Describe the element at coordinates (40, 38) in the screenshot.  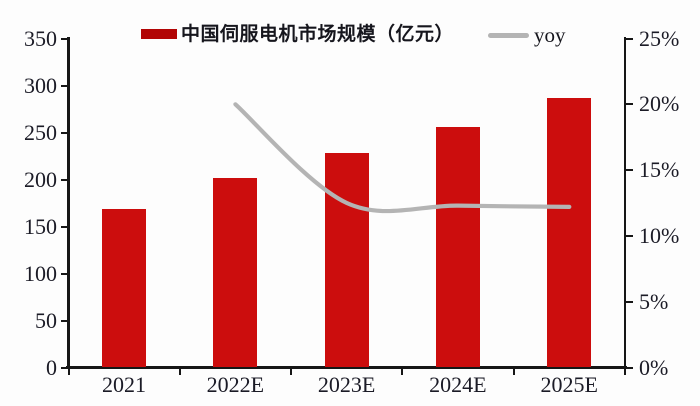
I see `y-axis-left-label: 350` at that location.